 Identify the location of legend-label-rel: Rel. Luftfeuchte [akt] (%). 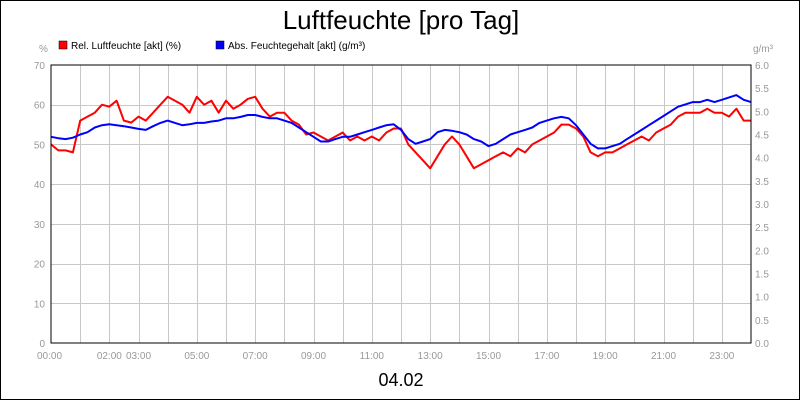
(126, 46).